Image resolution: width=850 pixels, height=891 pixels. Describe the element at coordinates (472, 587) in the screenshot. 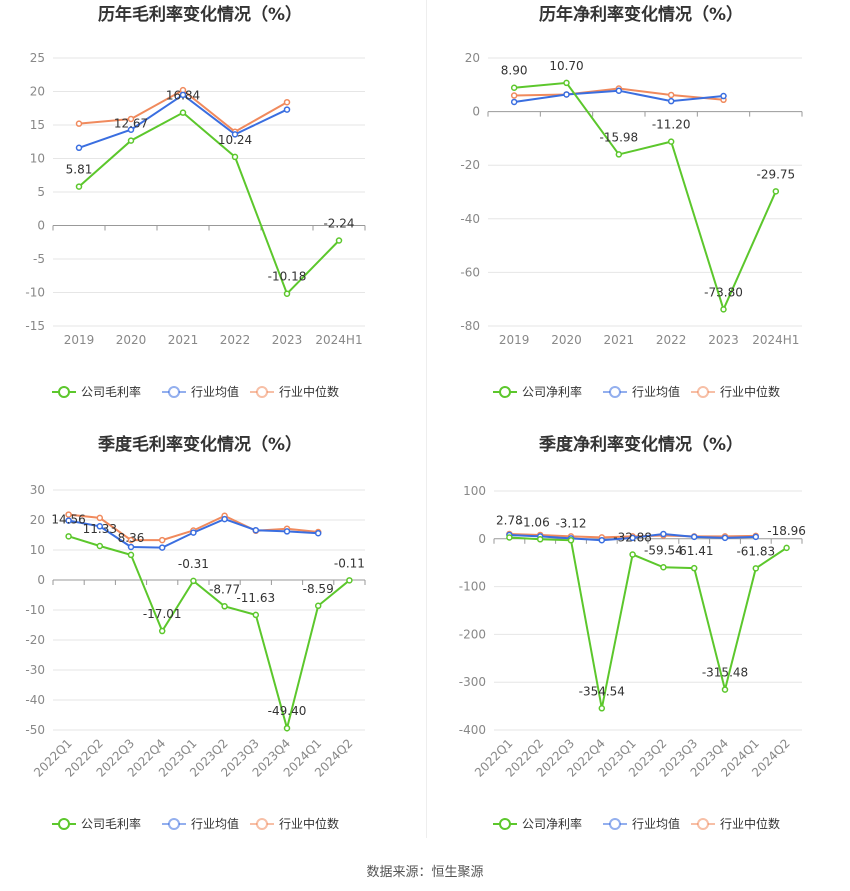

I see `y-tick-label: -100` at that location.